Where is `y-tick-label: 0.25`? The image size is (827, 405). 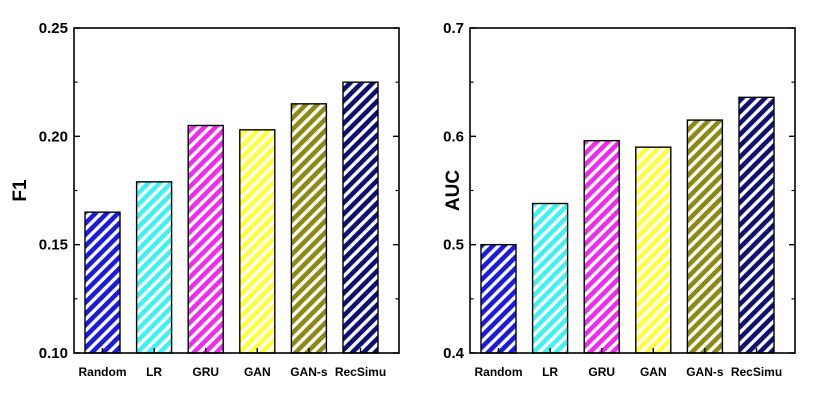 y-tick-label: 0.25 is located at coordinates (53, 28).